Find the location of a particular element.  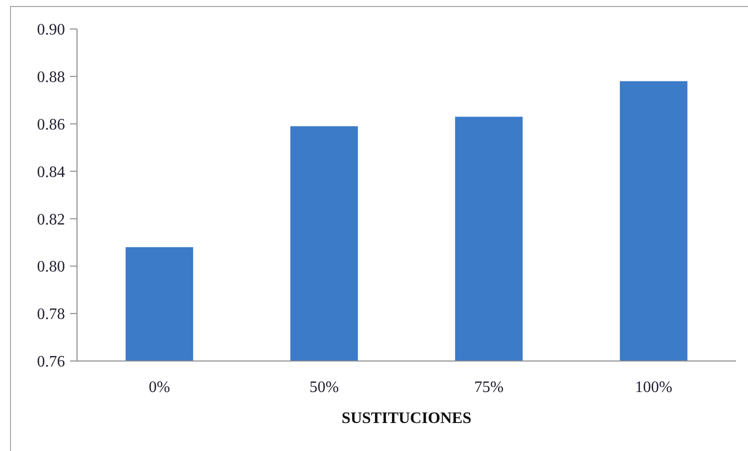

y-tick-label: 0.82 is located at coordinates (51, 219).